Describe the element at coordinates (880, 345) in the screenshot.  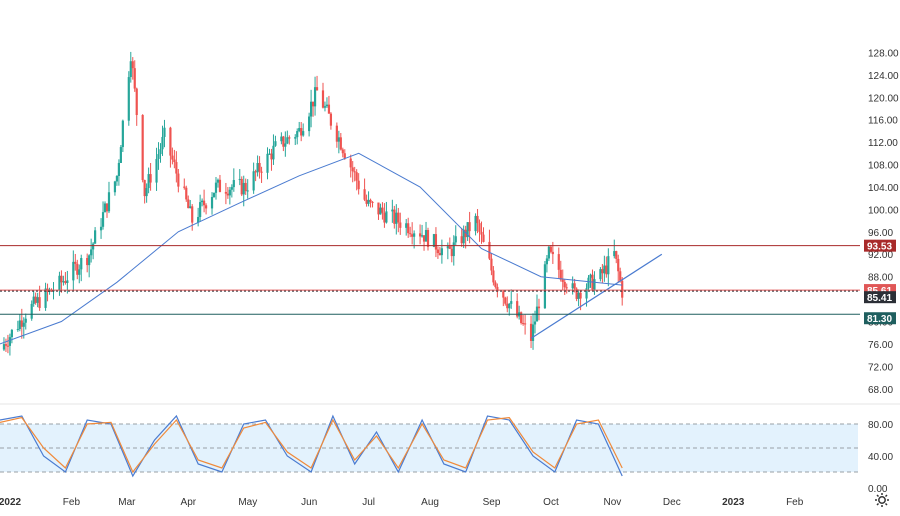
I see `price-tick-label: 76.00` at that location.